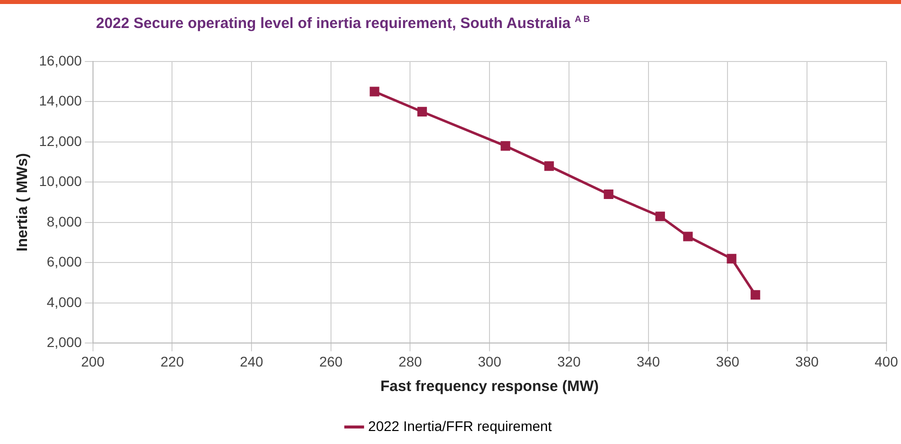 This screenshot has height=444, width=901. What do you see at coordinates (807, 361) in the screenshot?
I see `x-tick-label: 380` at bounding box center [807, 361].